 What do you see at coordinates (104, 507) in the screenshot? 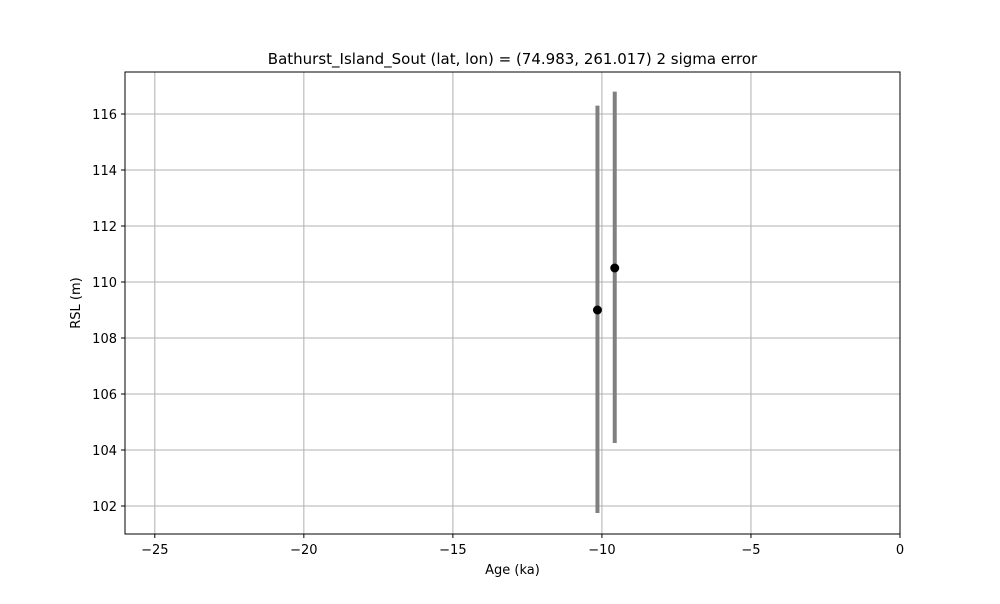
I see `y-tick-label: 102` at bounding box center [104, 507].